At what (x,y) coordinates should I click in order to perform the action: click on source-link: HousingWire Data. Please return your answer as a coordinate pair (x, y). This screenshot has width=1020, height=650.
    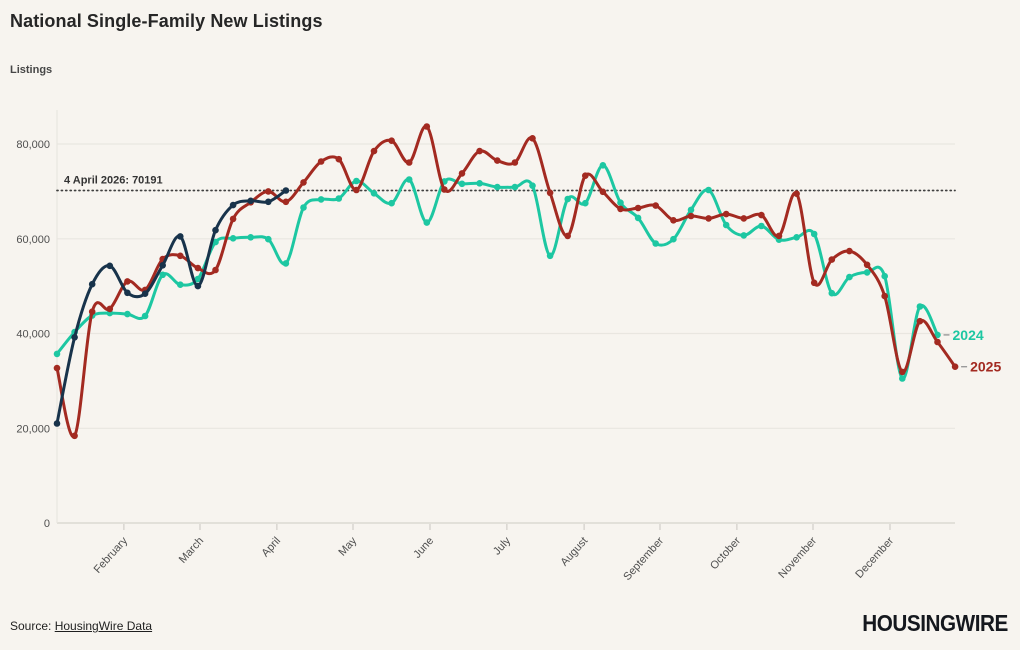
    Looking at the image, I should click on (103, 626).